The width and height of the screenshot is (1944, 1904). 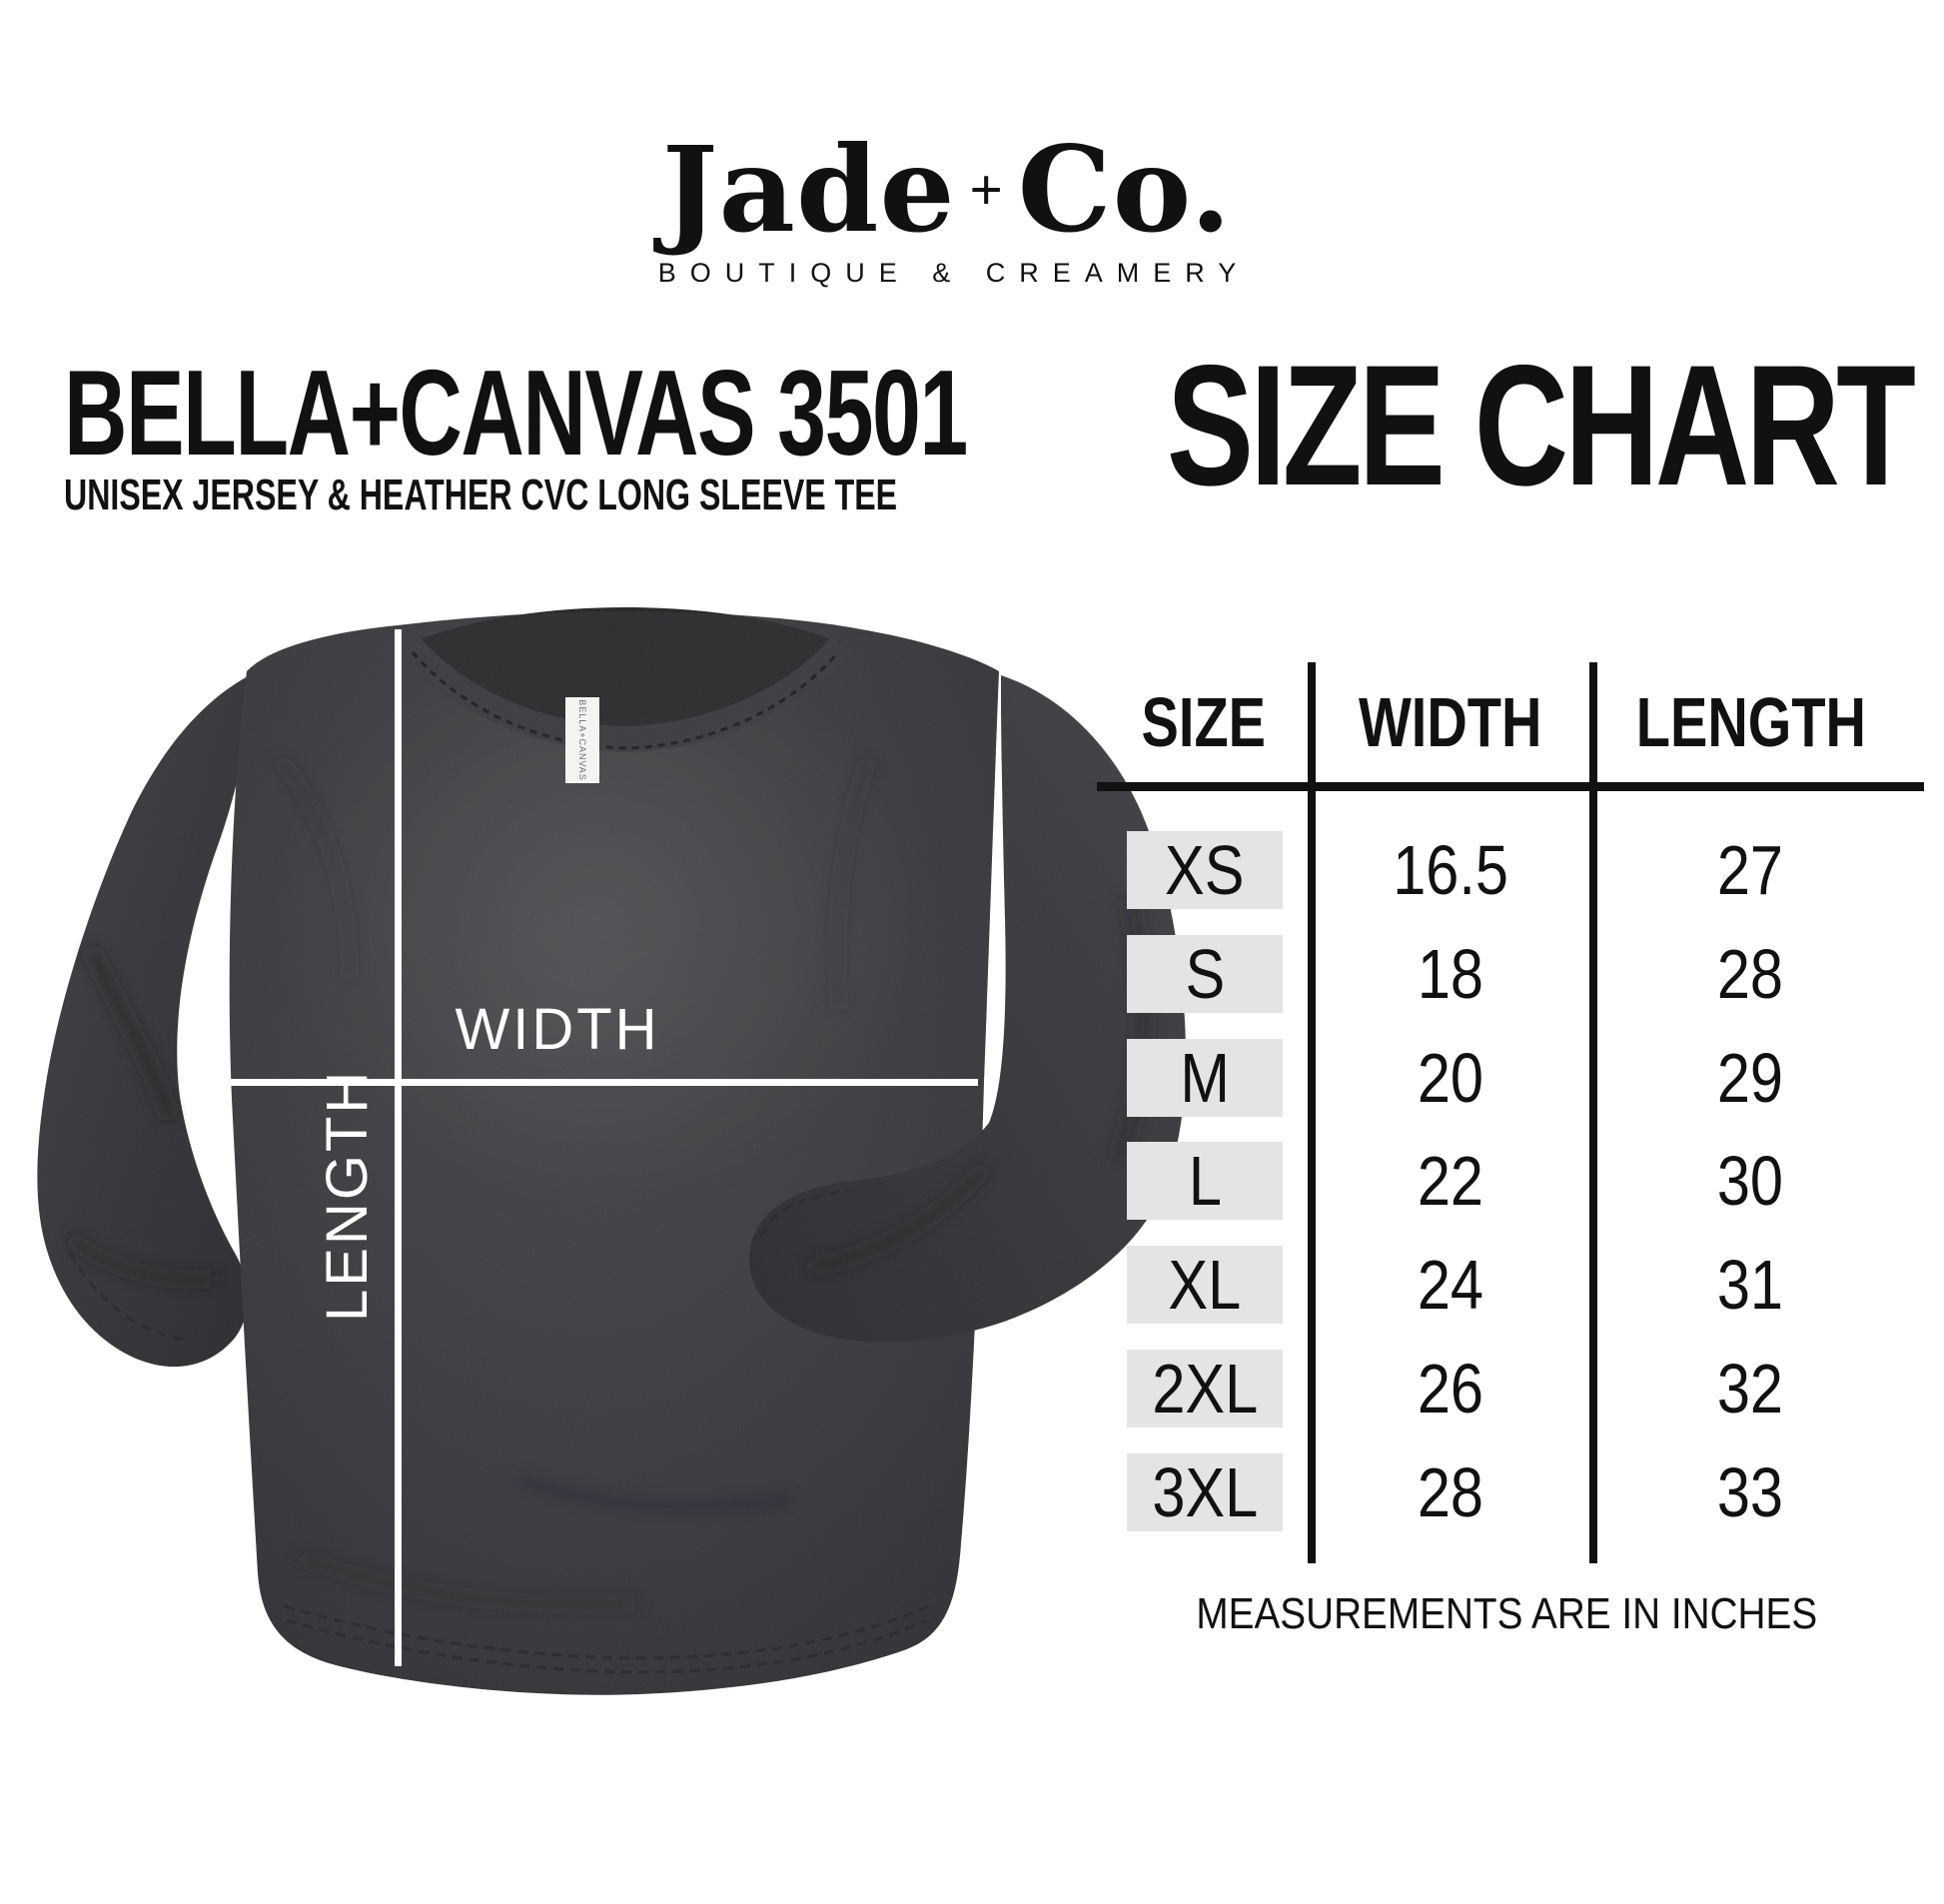 I want to click on size-label: XL, so click(x=1205, y=1285).